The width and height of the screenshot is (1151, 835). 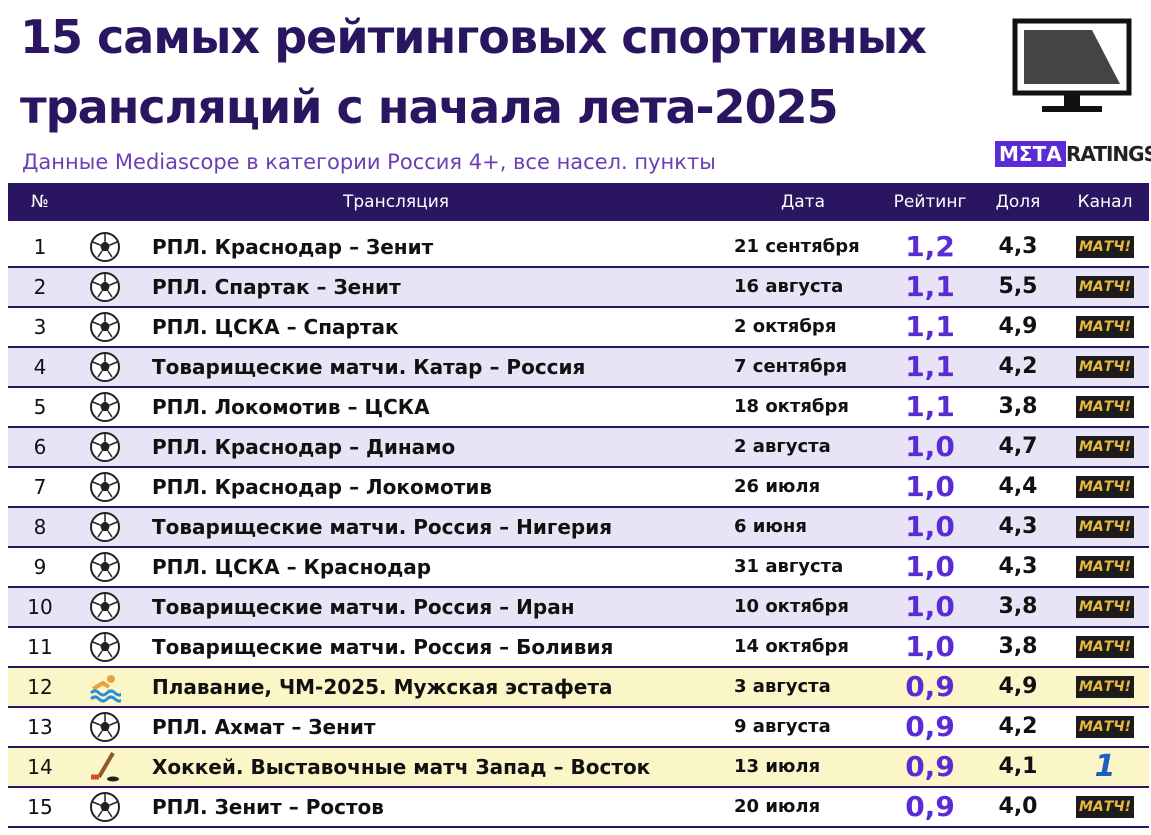 I want to click on row-number: 6, so click(x=40, y=447).